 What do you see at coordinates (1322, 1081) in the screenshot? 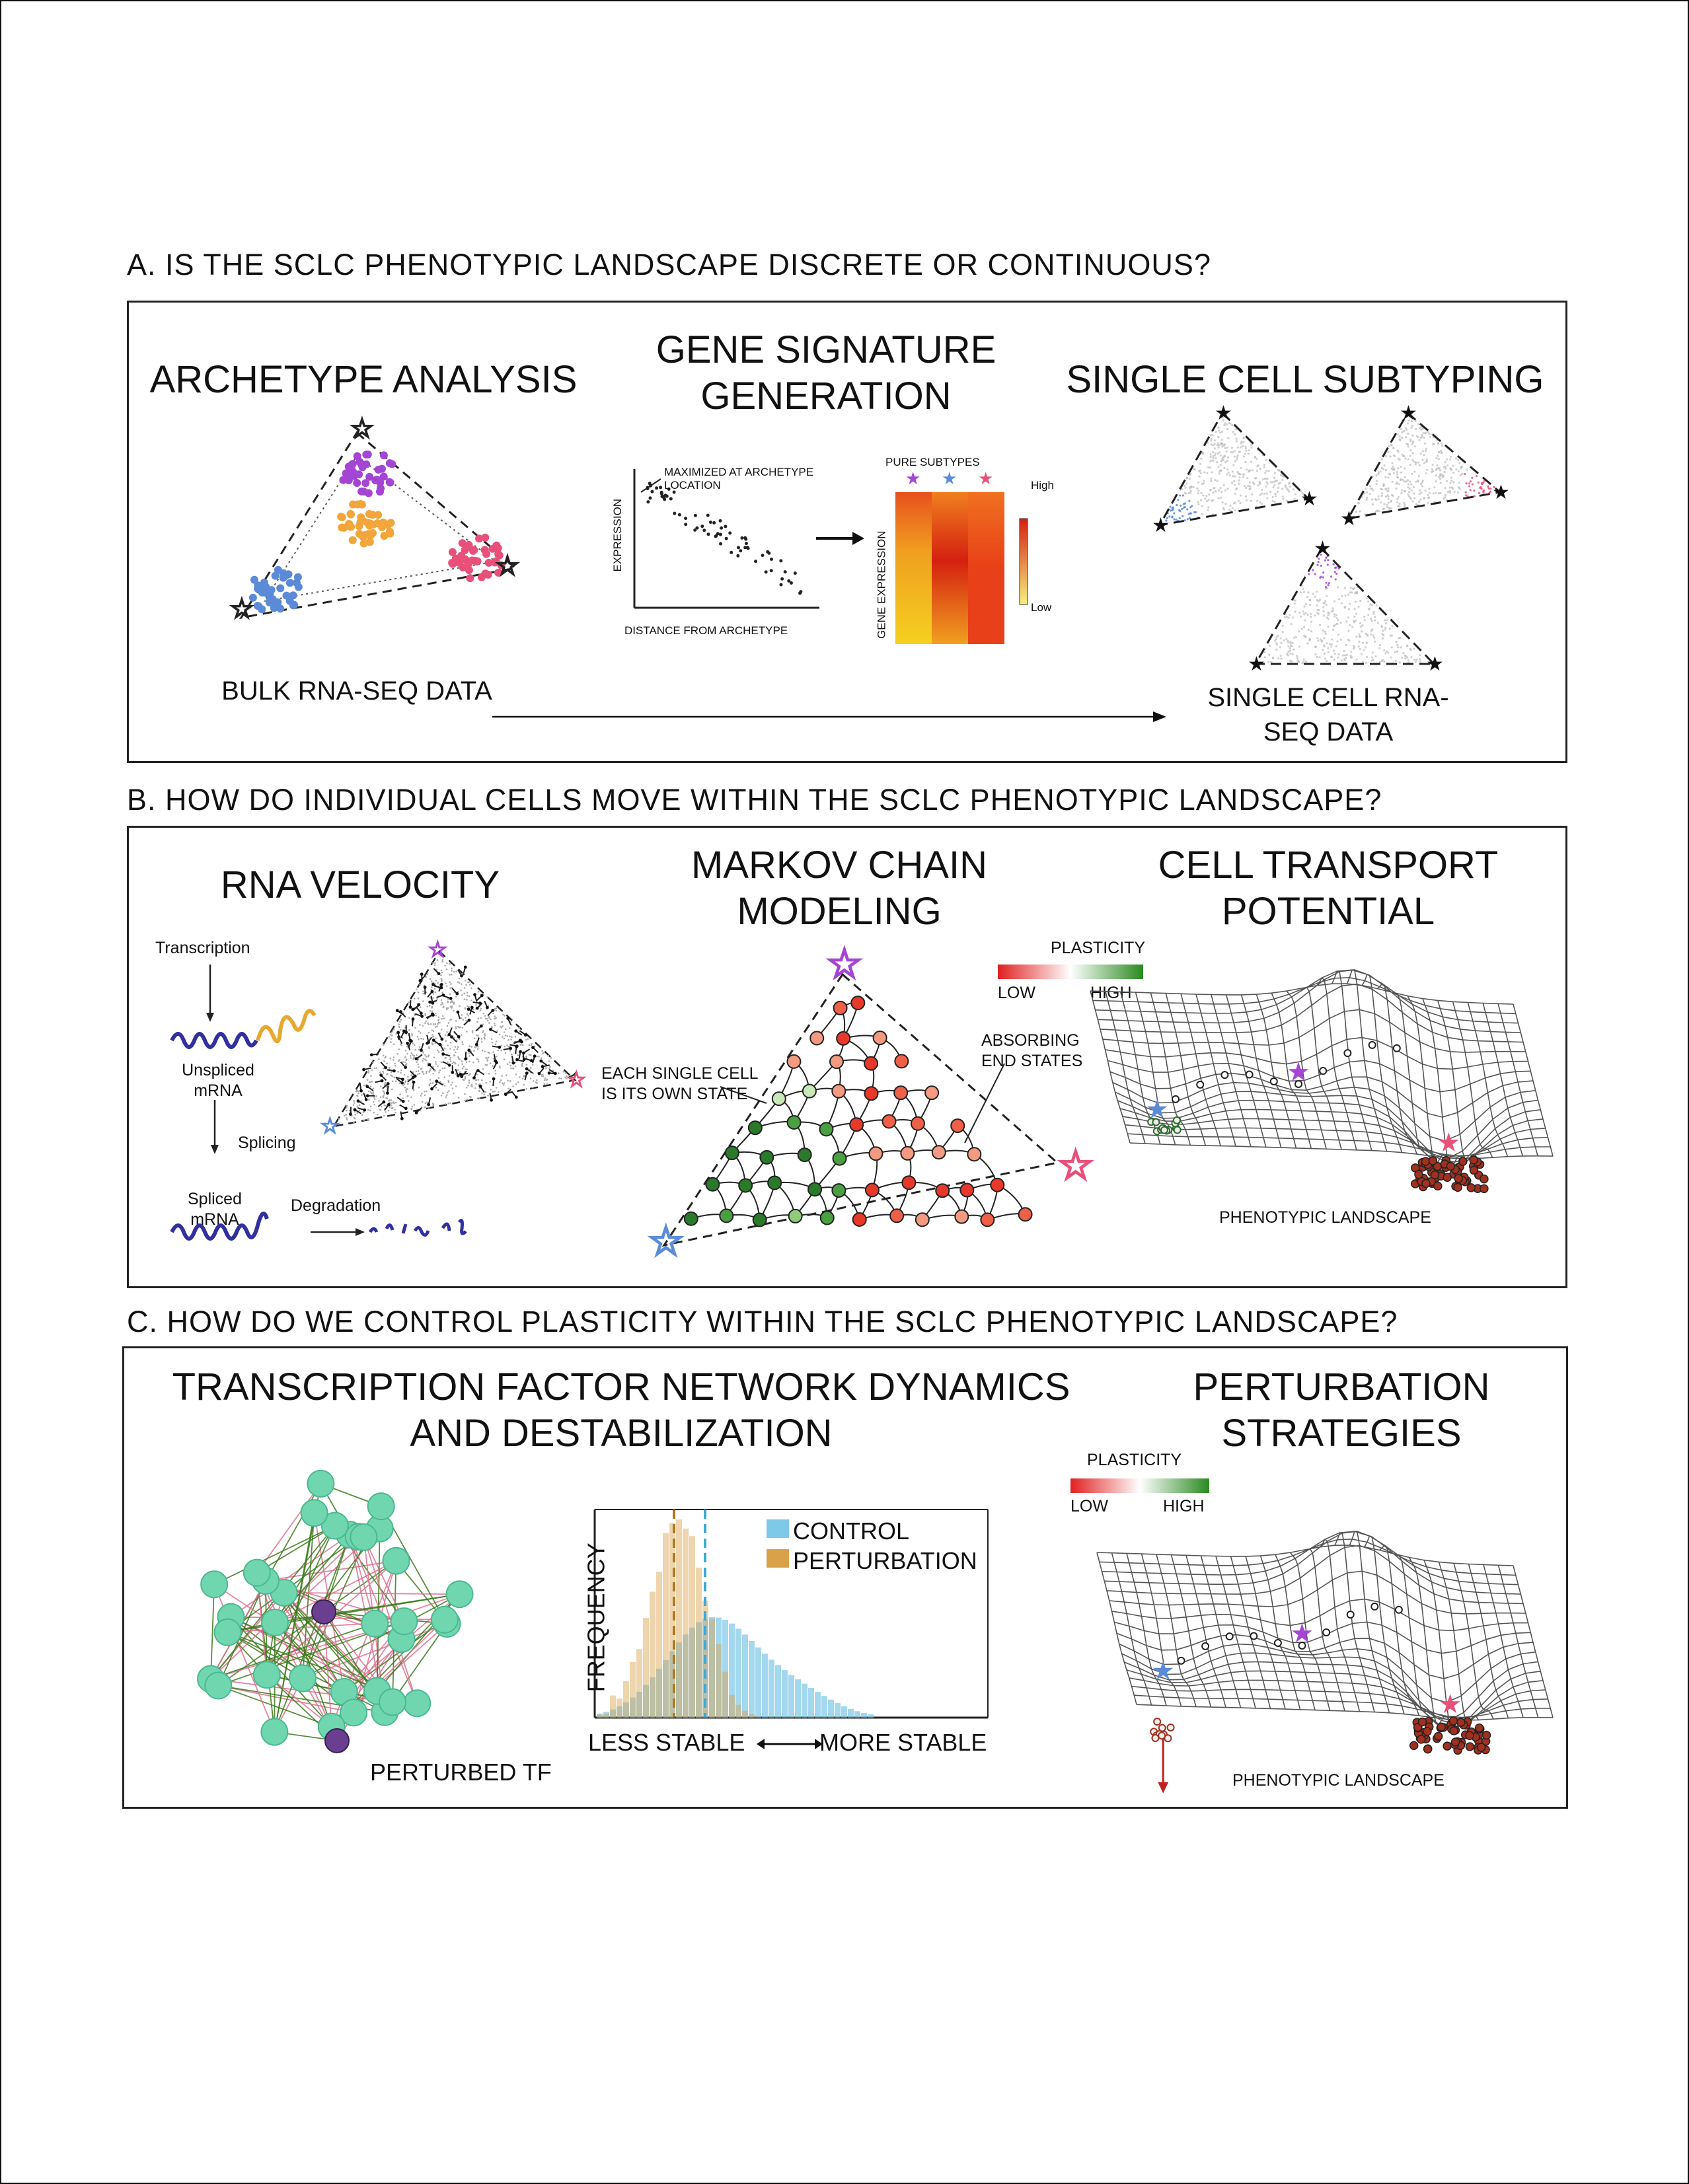
I see `phenotypic-landscape-b: ★ ★ ★` at bounding box center [1322, 1081].